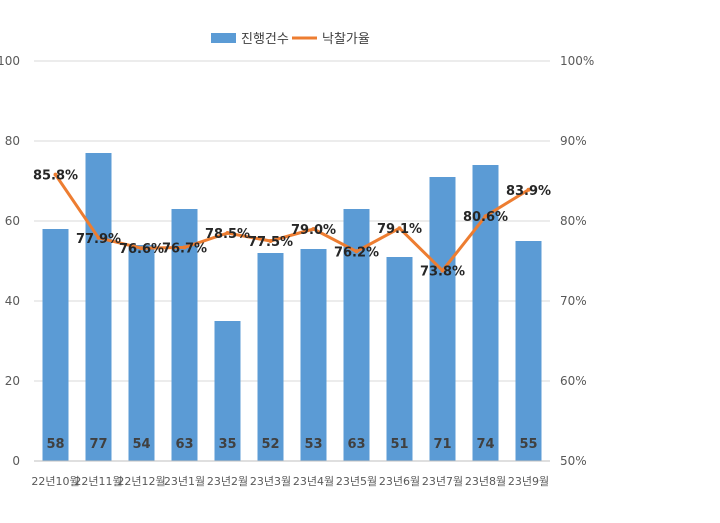  Describe the element at coordinates (485, 481) in the screenshot. I see `x-tick-label: 23년8월` at that location.